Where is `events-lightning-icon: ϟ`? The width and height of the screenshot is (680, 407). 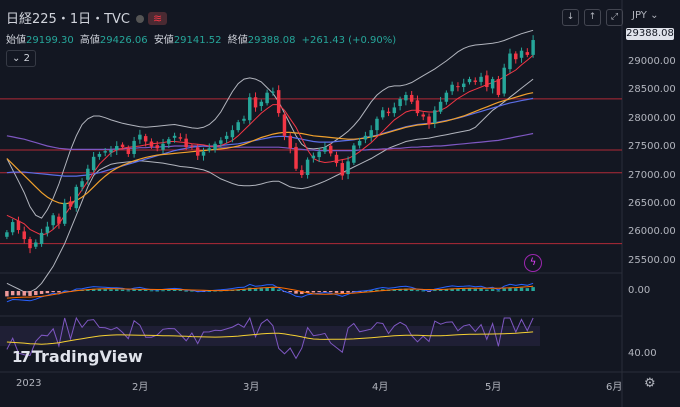 events-lightning-icon: ϟ is located at coordinates (533, 263).